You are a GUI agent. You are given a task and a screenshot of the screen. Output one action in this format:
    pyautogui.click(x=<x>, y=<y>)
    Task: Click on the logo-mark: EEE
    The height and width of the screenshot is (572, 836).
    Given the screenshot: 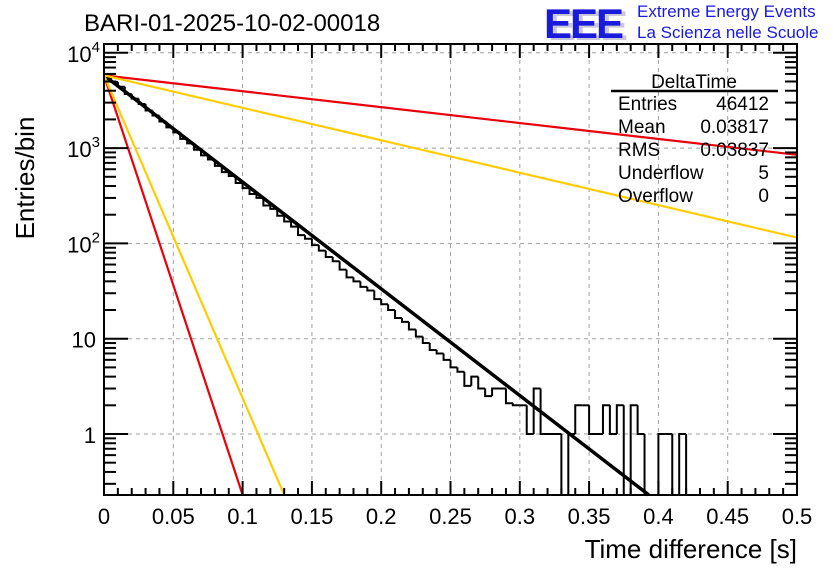 What is the action you would take?
    pyautogui.click(x=583, y=23)
    